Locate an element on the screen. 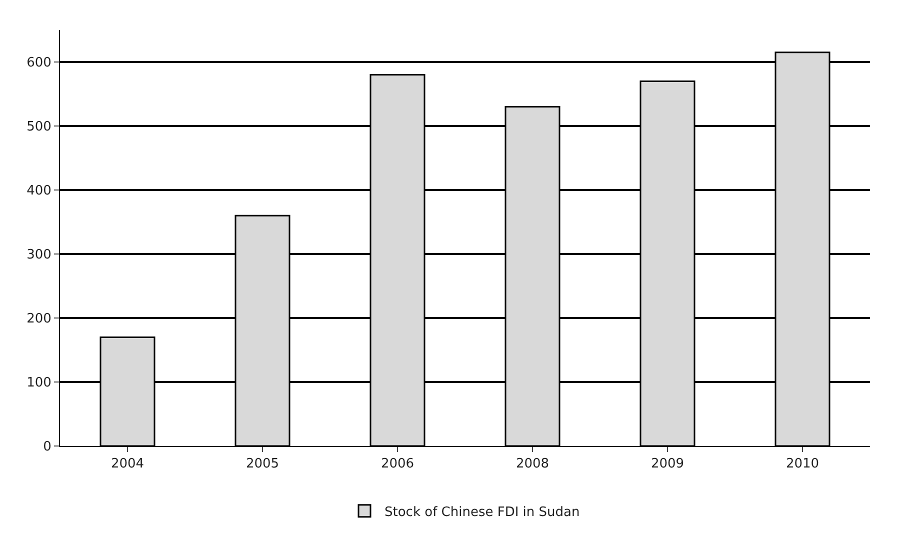 The height and width of the screenshot is (538, 900). y-tick-label: 600 is located at coordinates (39, 63).